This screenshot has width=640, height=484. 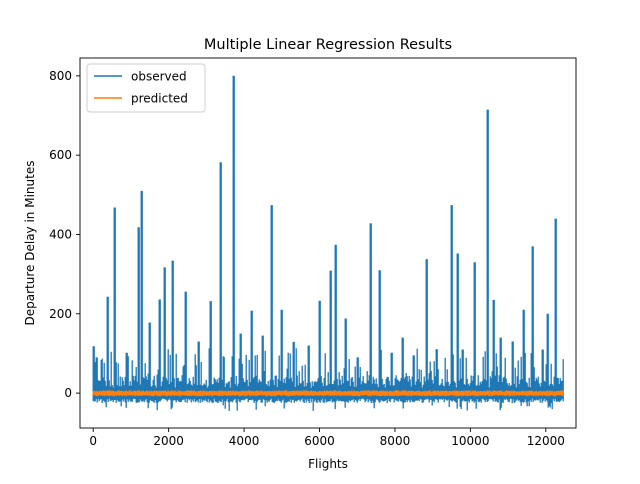 What do you see at coordinates (93, 441) in the screenshot?
I see `x-tick-label: 0` at bounding box center [93, 441].